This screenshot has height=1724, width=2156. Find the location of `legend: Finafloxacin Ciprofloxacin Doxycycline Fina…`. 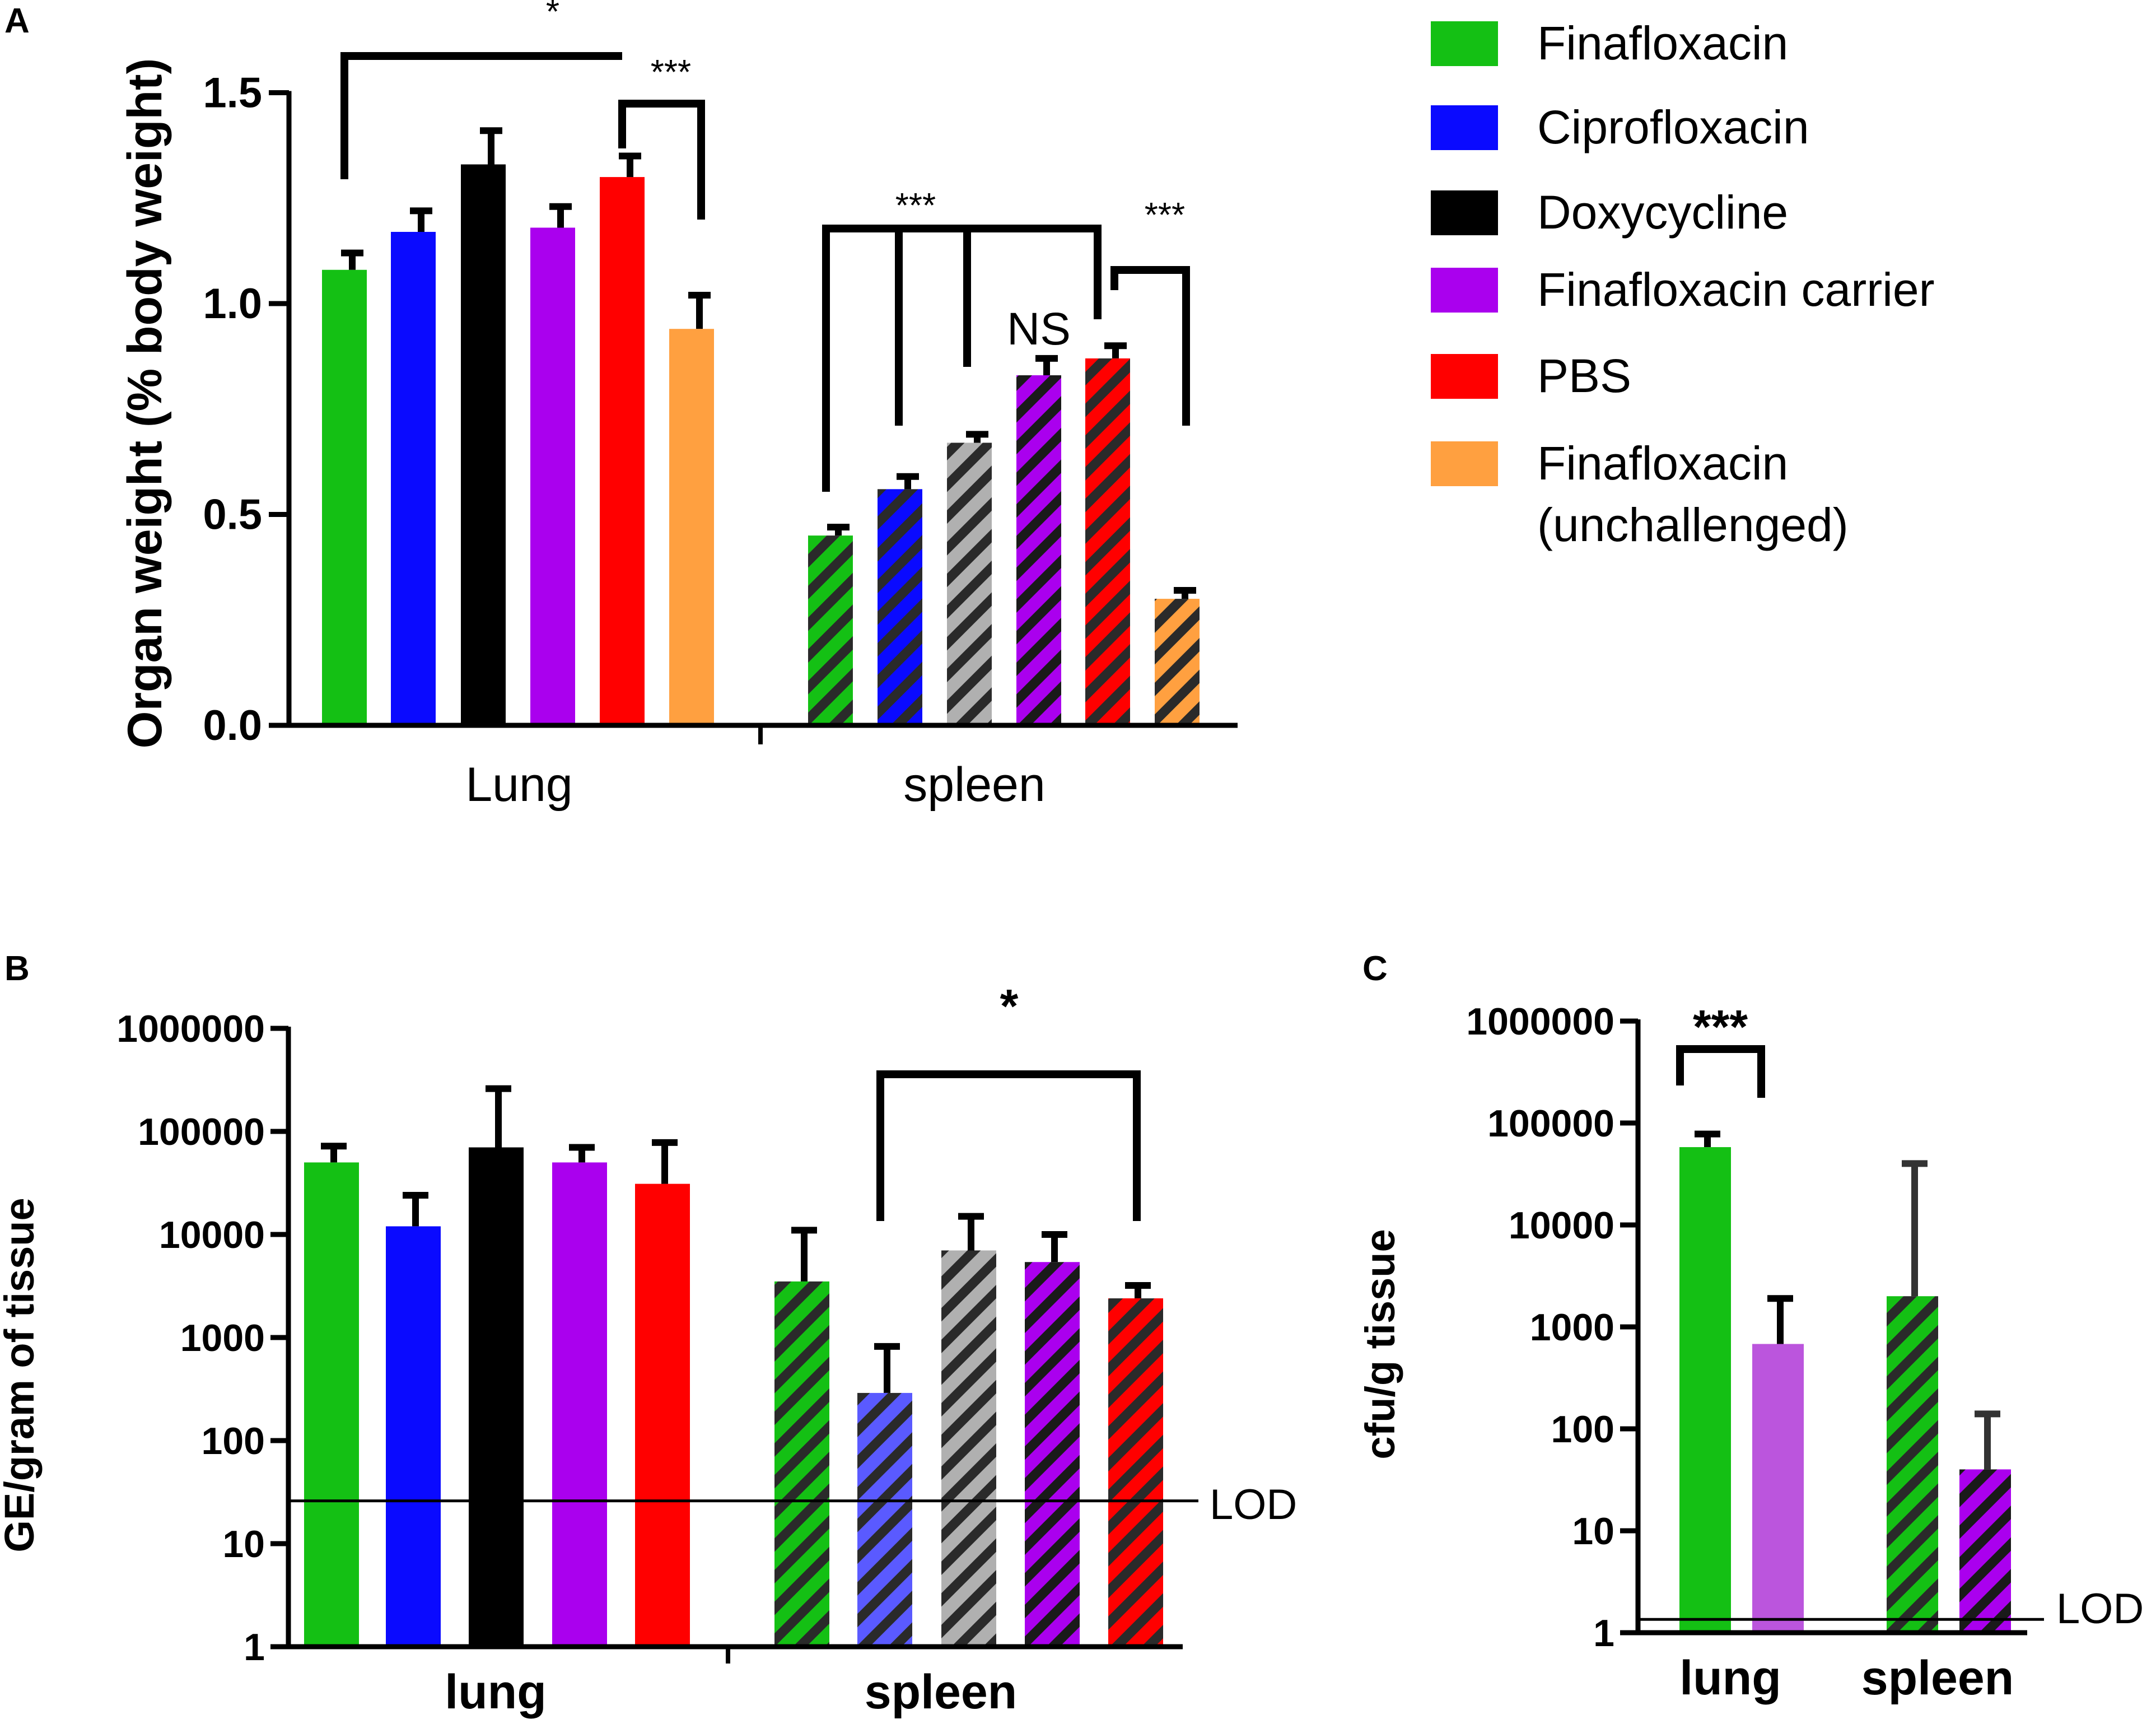

legend: Finafloxacin Ciprofloxacin Doxycycline Fina… is located at coordinates (1683, 284).